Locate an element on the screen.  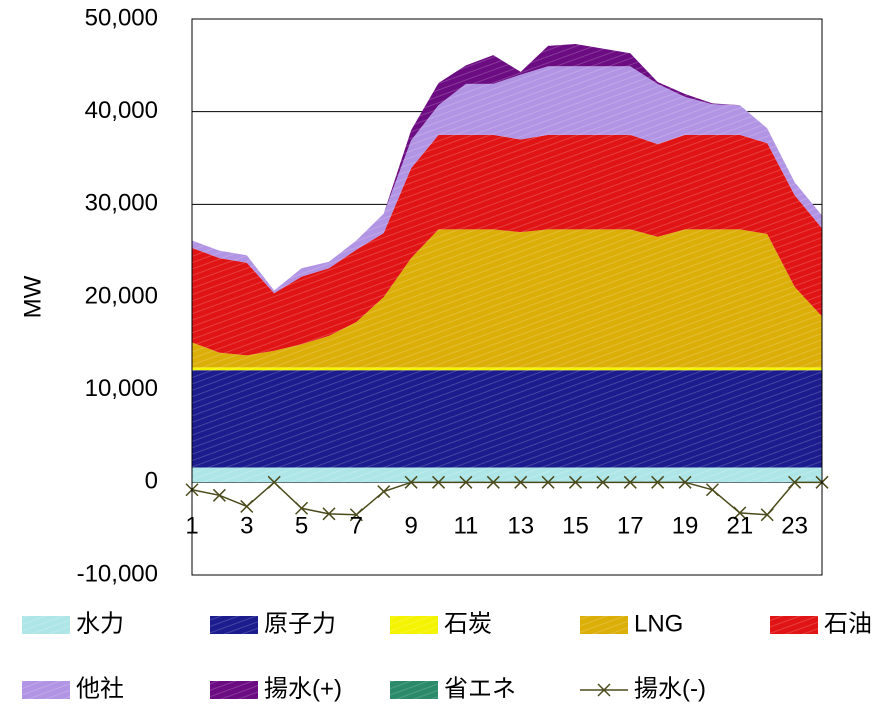
legend-label: 水力 is located at coordinates (100, 623).